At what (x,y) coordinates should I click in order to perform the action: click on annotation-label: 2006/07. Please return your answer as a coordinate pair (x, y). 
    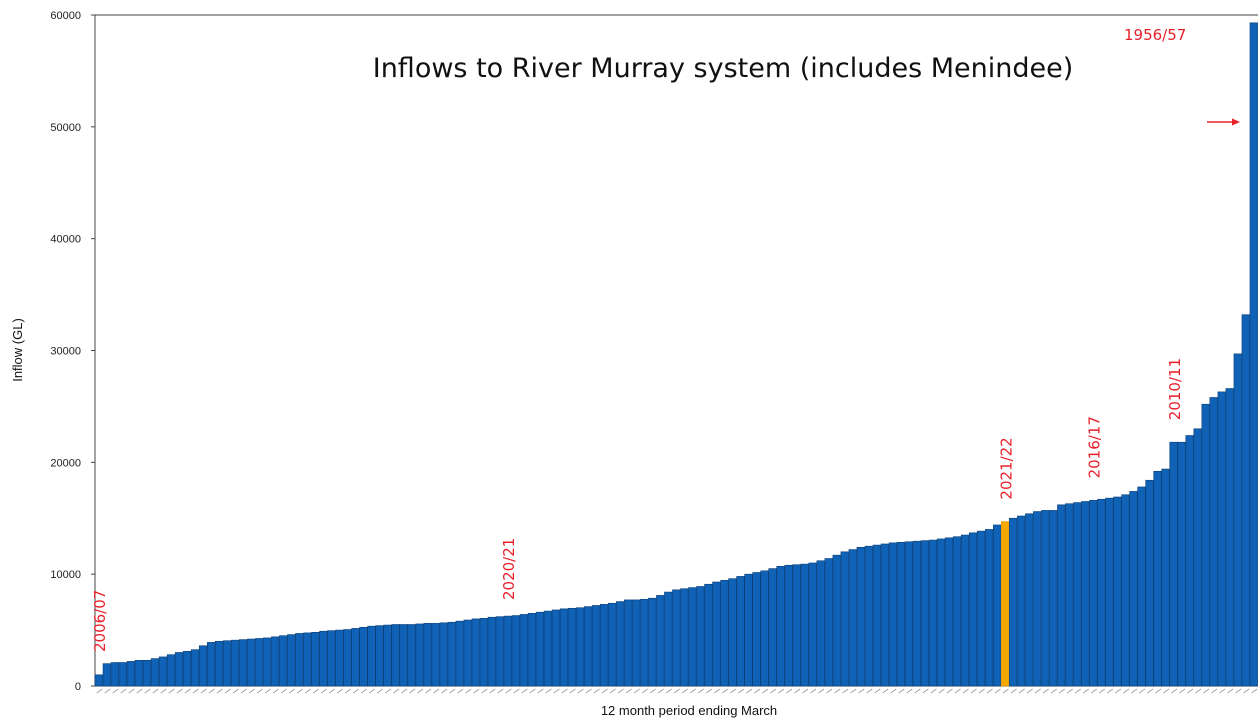
    Looking at the image, I should click on (100, 621).